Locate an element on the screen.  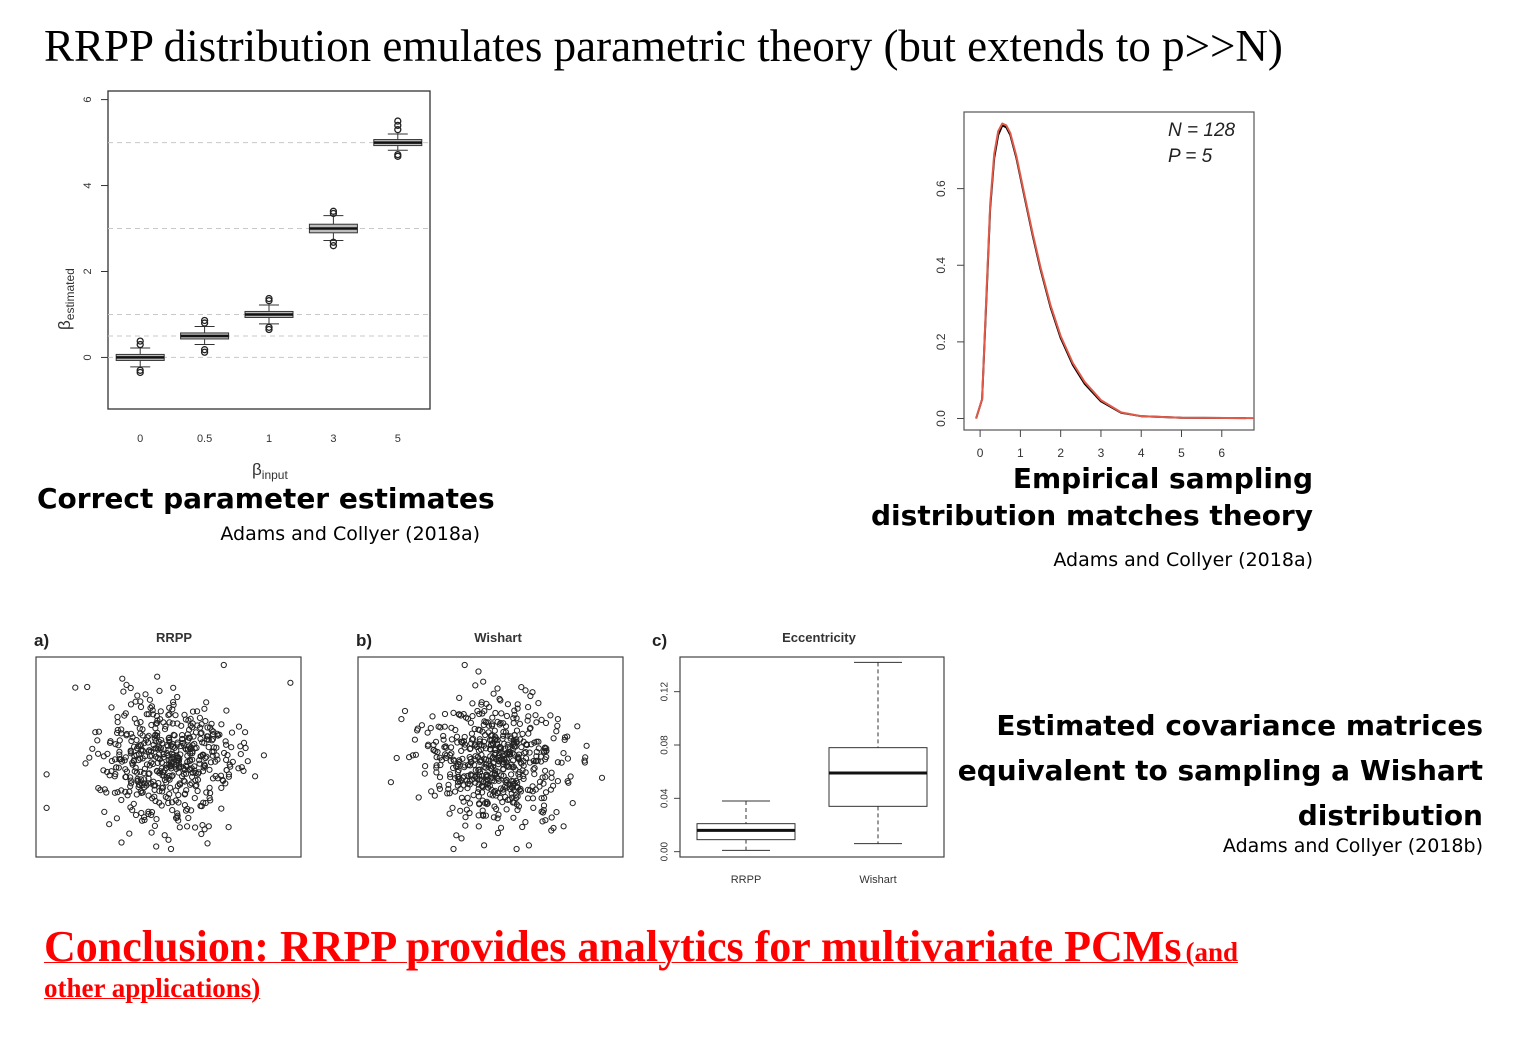
density-series-line is located at coordinates (1115, 271).